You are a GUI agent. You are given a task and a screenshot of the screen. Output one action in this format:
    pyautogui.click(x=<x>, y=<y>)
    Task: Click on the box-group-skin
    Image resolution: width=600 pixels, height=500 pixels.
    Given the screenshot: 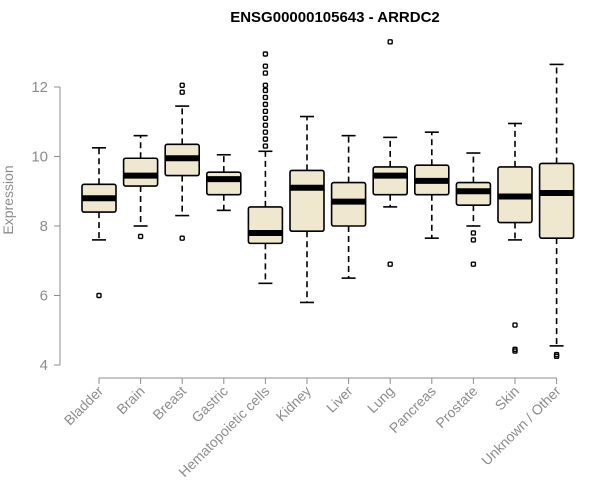 What is the action you would take?
    pyautogui.click(x=515, y=238)
    